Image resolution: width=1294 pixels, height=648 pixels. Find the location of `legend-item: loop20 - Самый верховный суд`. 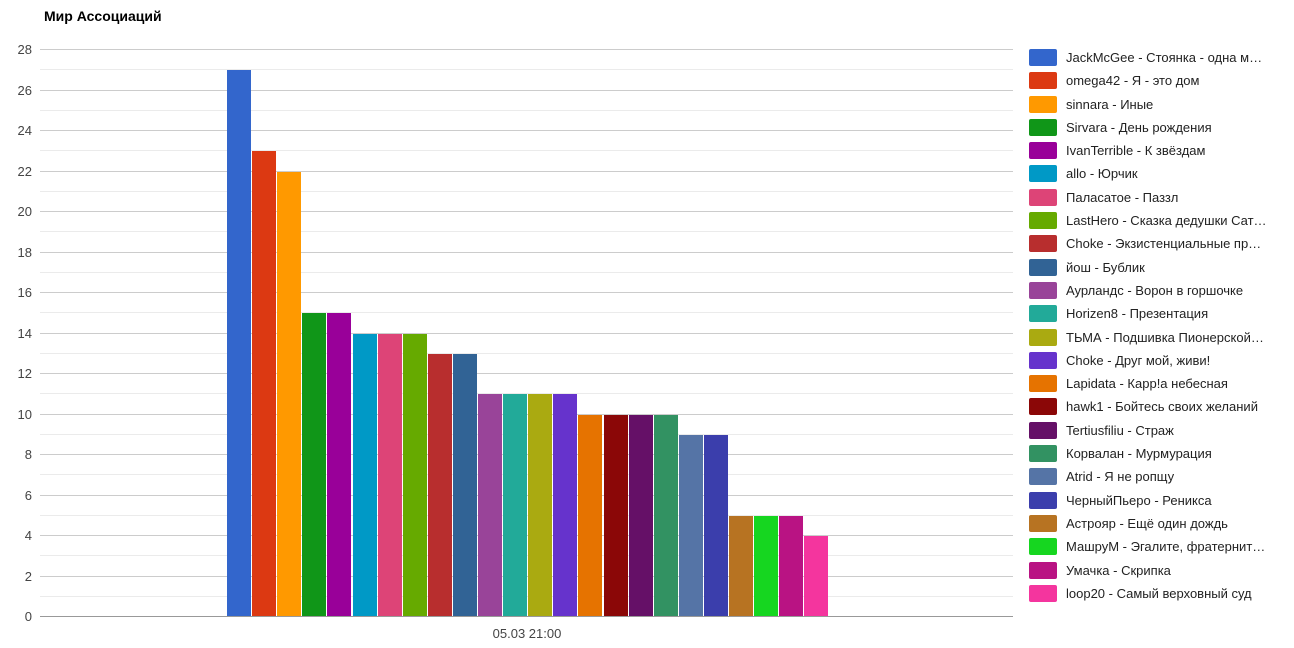

legend-item: loop20 - Самый верховный суд is located at coordinates (1160, 593).